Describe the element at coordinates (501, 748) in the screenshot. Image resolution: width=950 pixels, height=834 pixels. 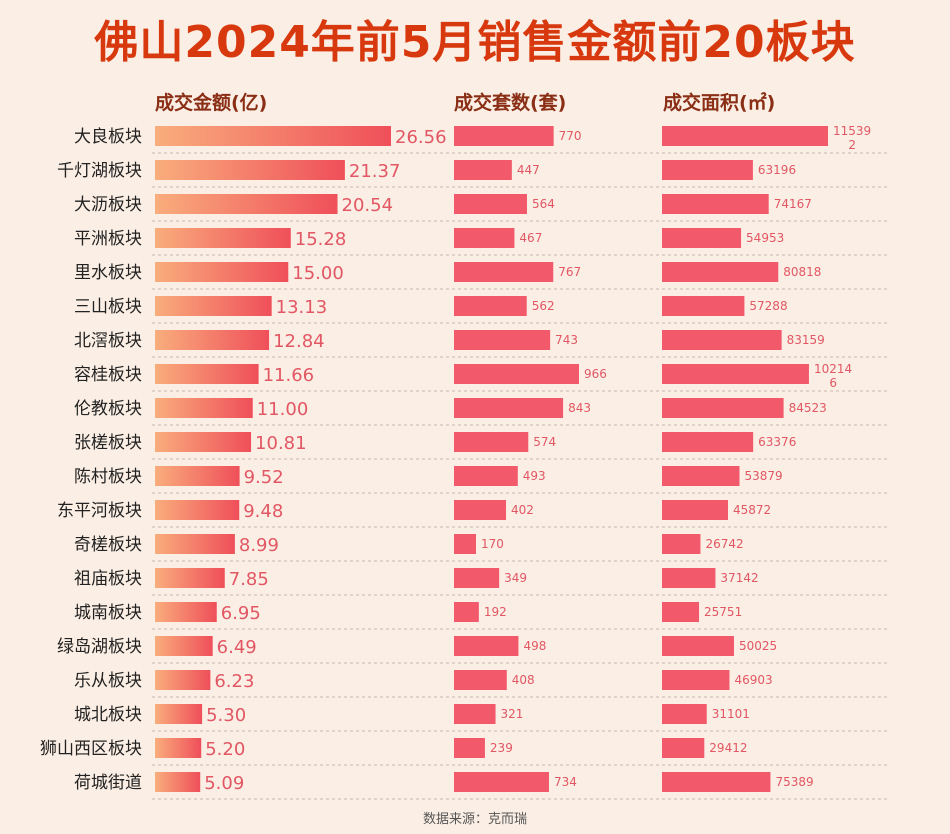
I see `units-data-label: 239` at that location.